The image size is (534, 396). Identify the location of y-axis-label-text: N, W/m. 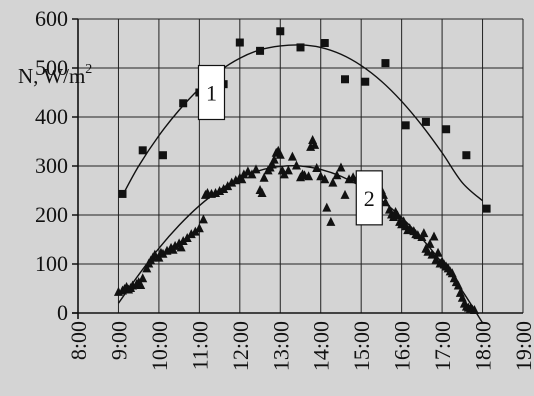
(51, 76).